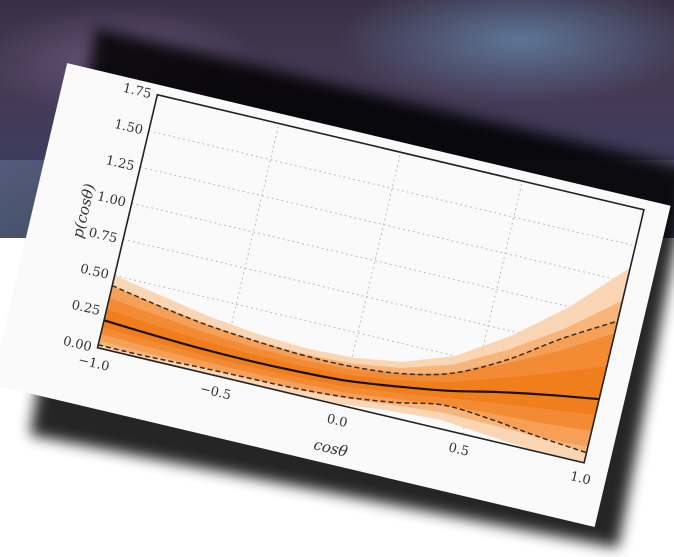  I want to click on y-tick-label: 1.75, so click(137, 91).